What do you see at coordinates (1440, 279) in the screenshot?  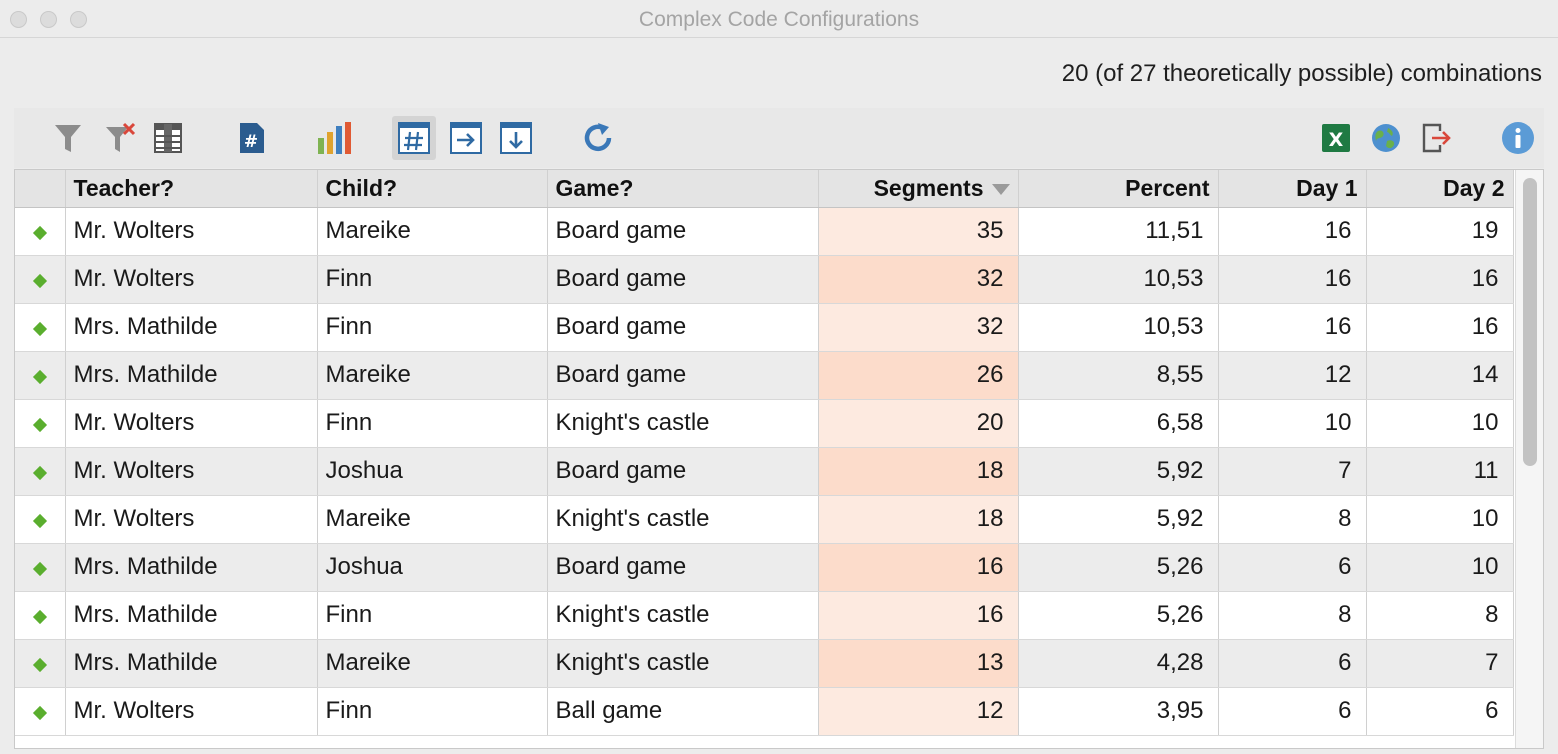 I see `cell-day-2: 16` at bounding box center [1440, 279].